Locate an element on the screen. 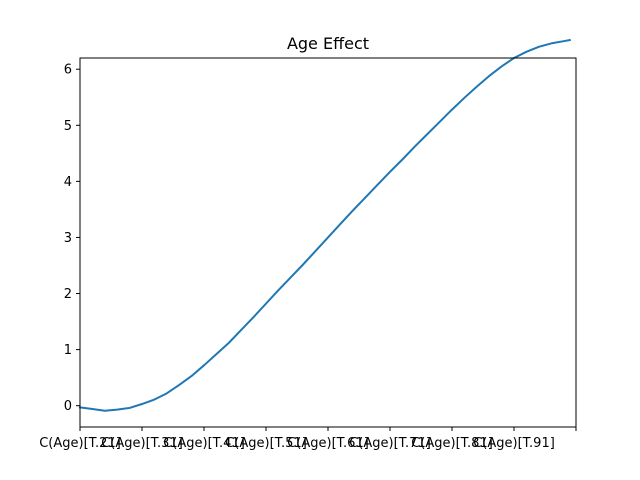 This screenshot has width=640, height=480. y-axis: 0 1 2 3 4 5 6 is located at coordinates (72, 238).